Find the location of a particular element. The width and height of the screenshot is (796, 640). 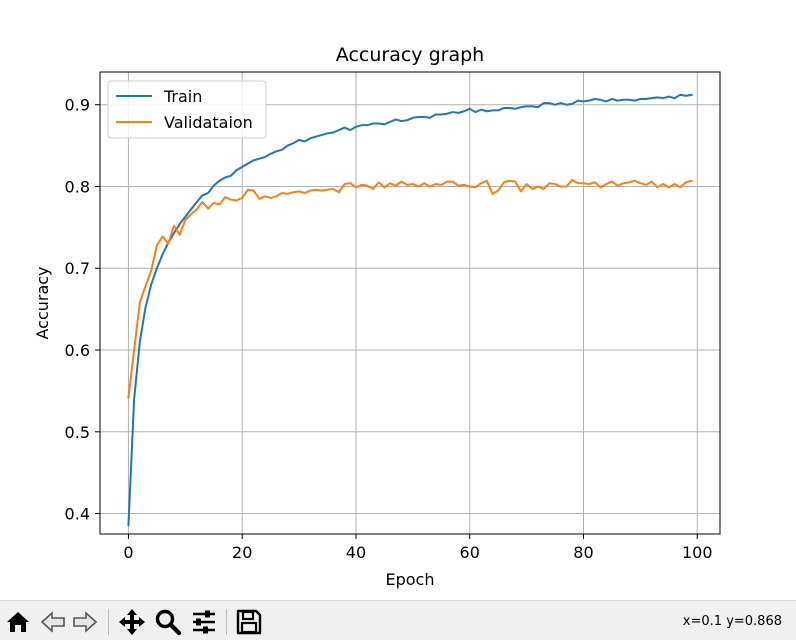

zoom-icon is located at coordinates (168, 622).